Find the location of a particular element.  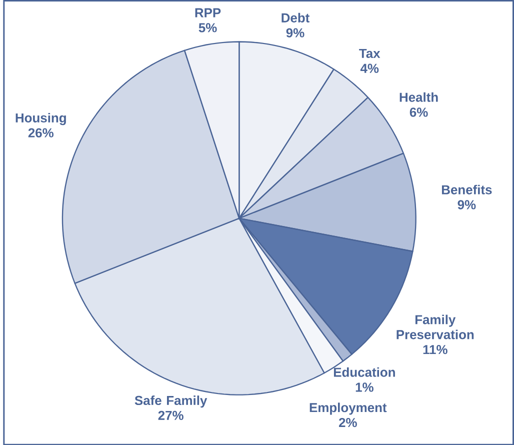

data-label: 2% is located at coordinates (347, 422).